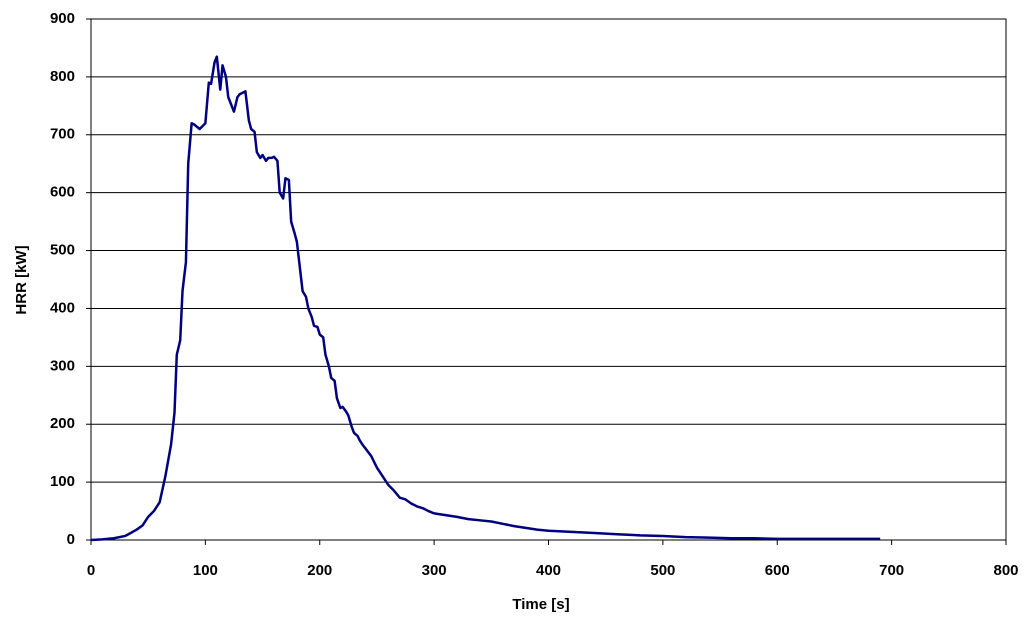  What do you see at coordinates (71, 539) in the screenshot?
I see `y-tick-label: 0` at bounding box center [71, 539].